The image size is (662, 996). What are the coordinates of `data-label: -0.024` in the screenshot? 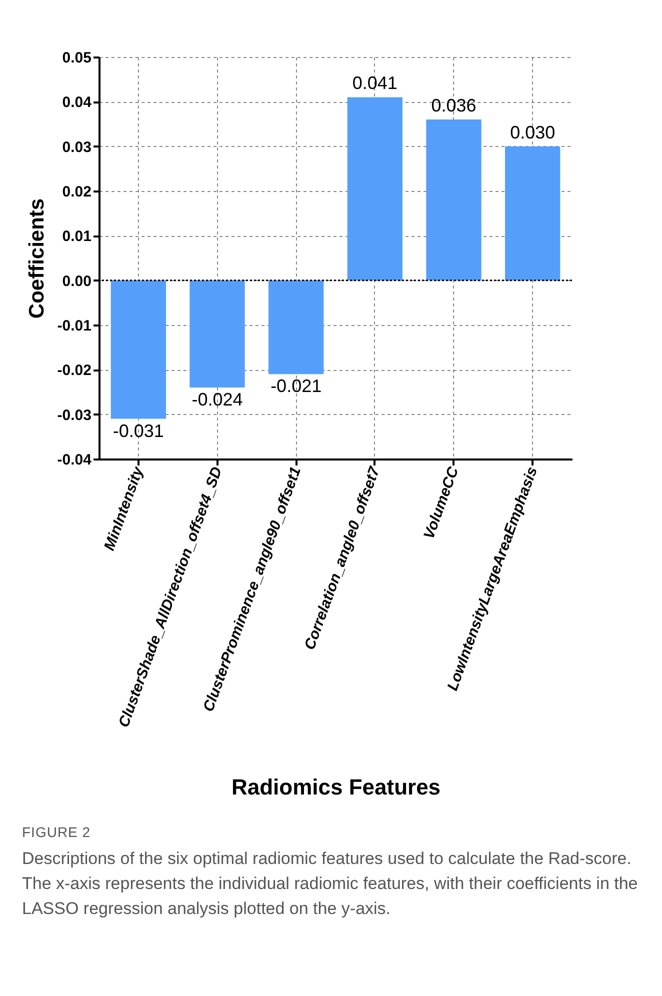 It's located at (217, 400).